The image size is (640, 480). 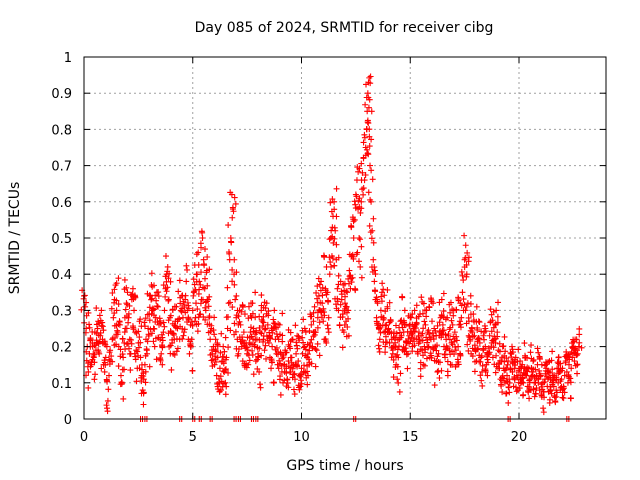 I want to click on x-tick-label: 15, so click(x=410, y=437).